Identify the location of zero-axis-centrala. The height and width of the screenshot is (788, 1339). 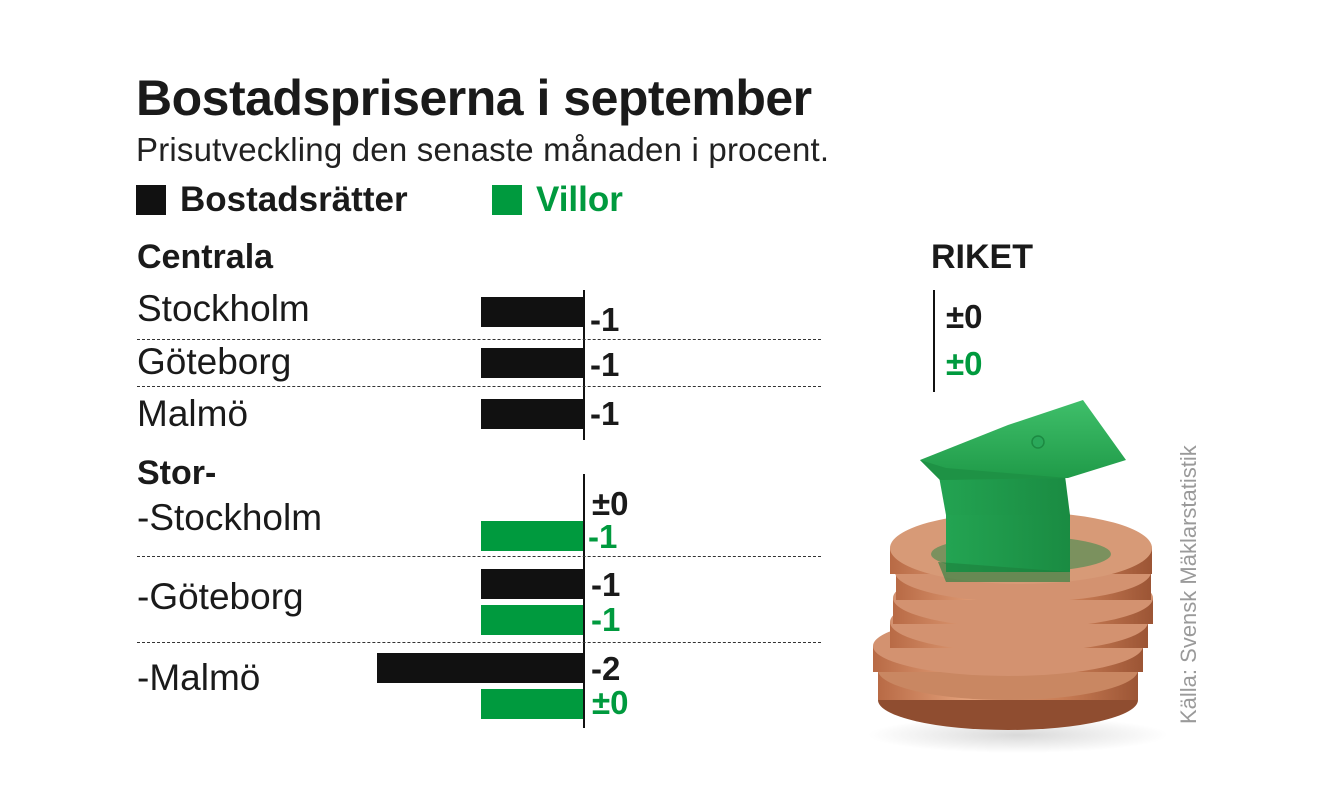
(584, 365).